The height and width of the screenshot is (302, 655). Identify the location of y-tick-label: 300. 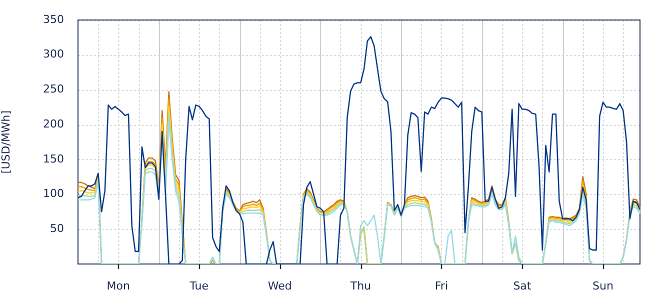
(53, 54).